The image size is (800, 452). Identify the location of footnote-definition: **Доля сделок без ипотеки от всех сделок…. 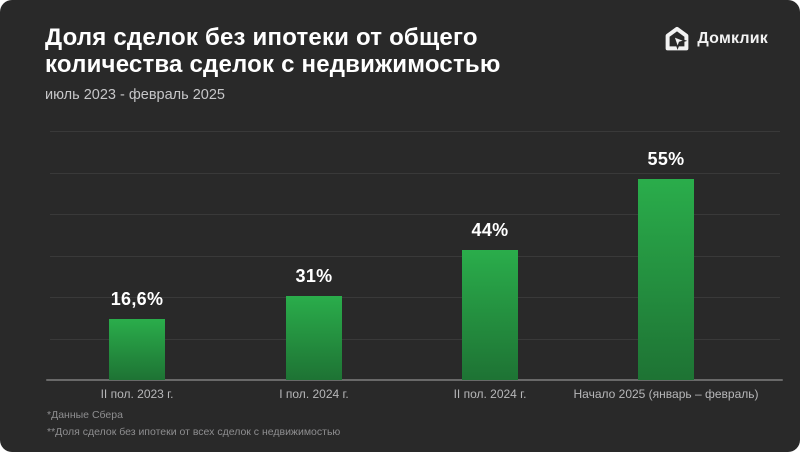
(194, 432).